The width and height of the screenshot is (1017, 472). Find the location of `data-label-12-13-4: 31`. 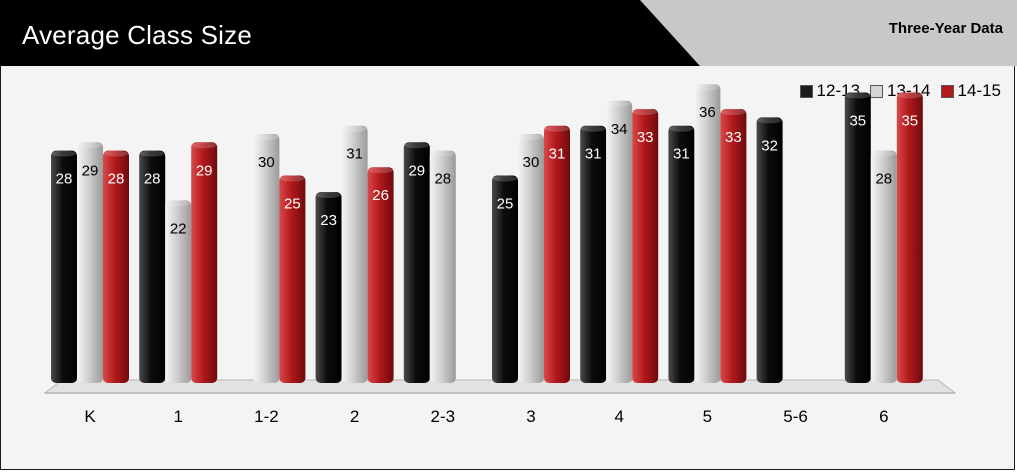

data-label-12-13-4: 31 is located at coordinates (593, 154).